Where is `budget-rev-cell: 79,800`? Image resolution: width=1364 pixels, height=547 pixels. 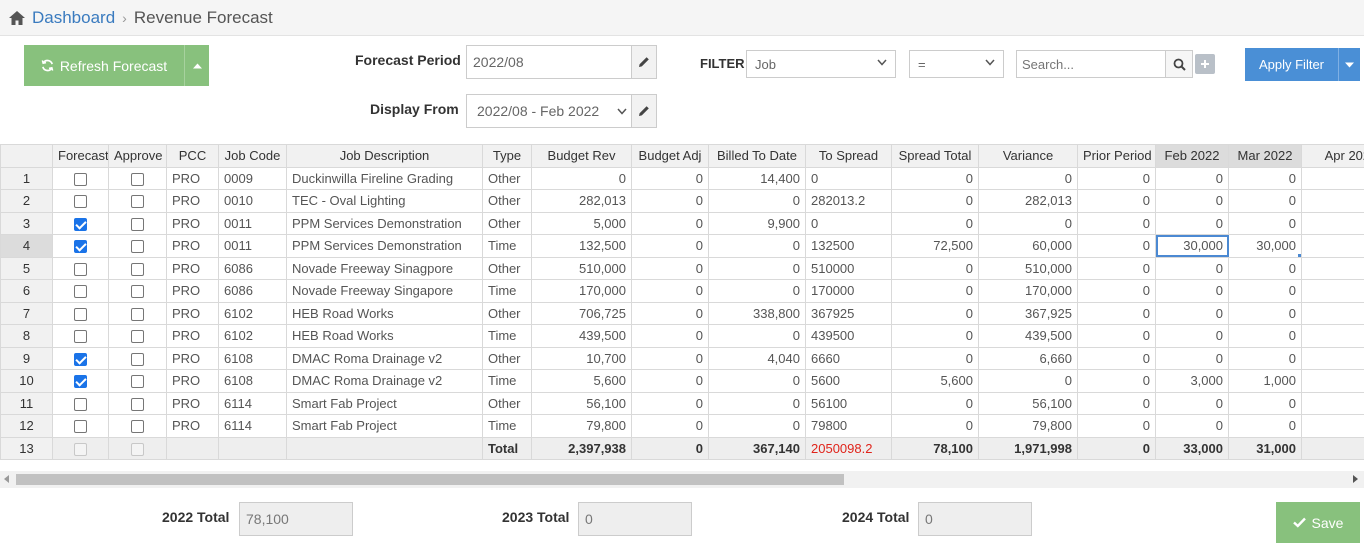
budget-rev-cell: 79,800 is located at coordinates (581, 426).